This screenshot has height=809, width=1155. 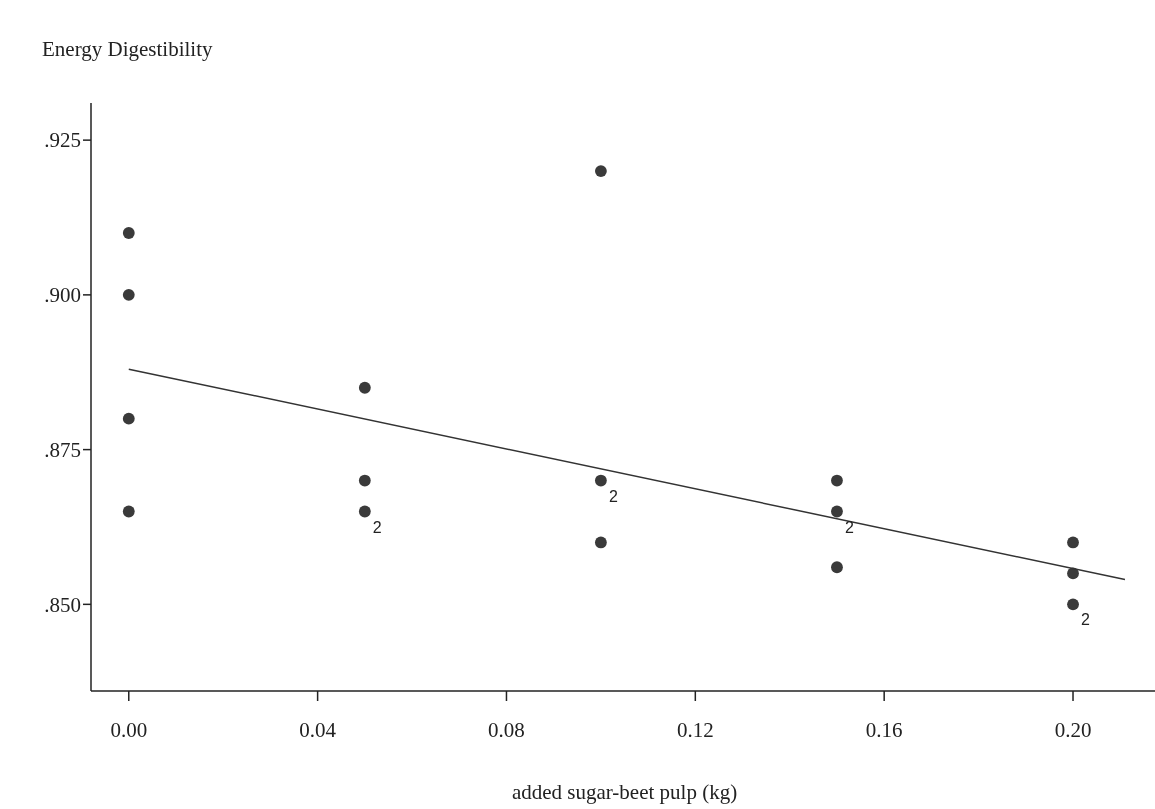 I want to click on x-tick-label: 0.08, so click(x=506, y=730).